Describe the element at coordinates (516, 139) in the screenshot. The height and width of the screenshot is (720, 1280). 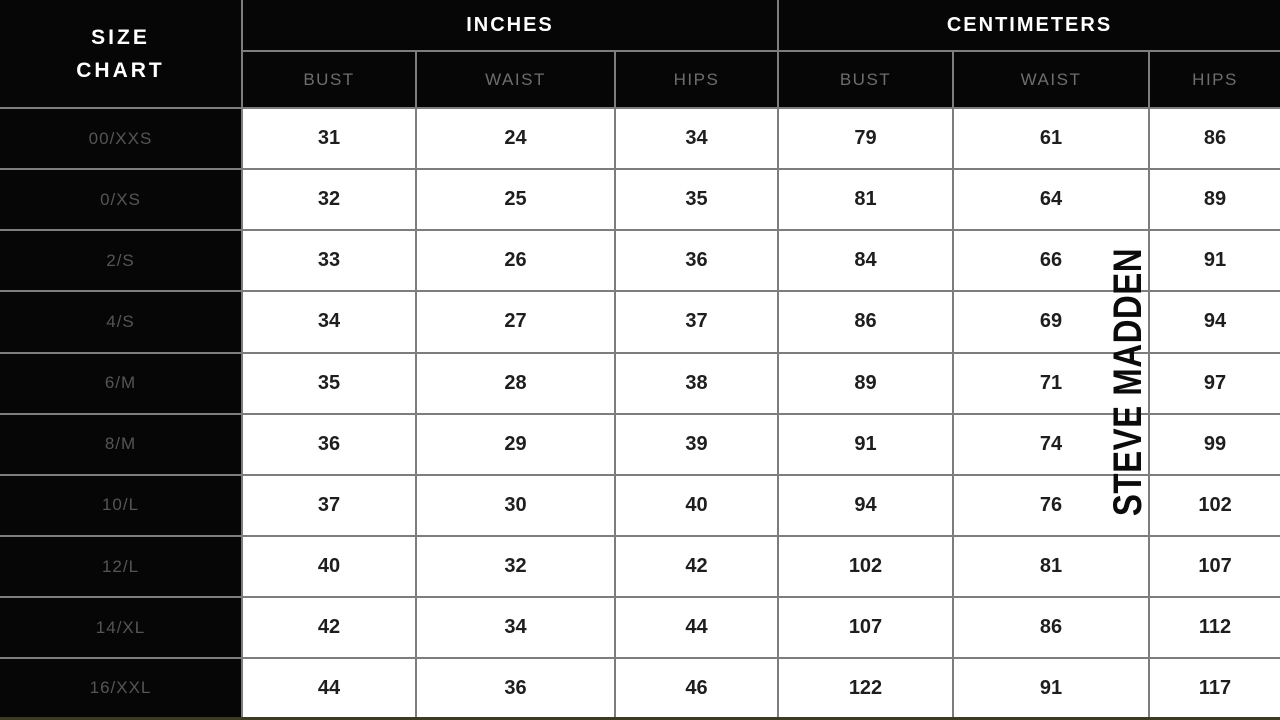
I see `measurement-cell: 24` at that location.